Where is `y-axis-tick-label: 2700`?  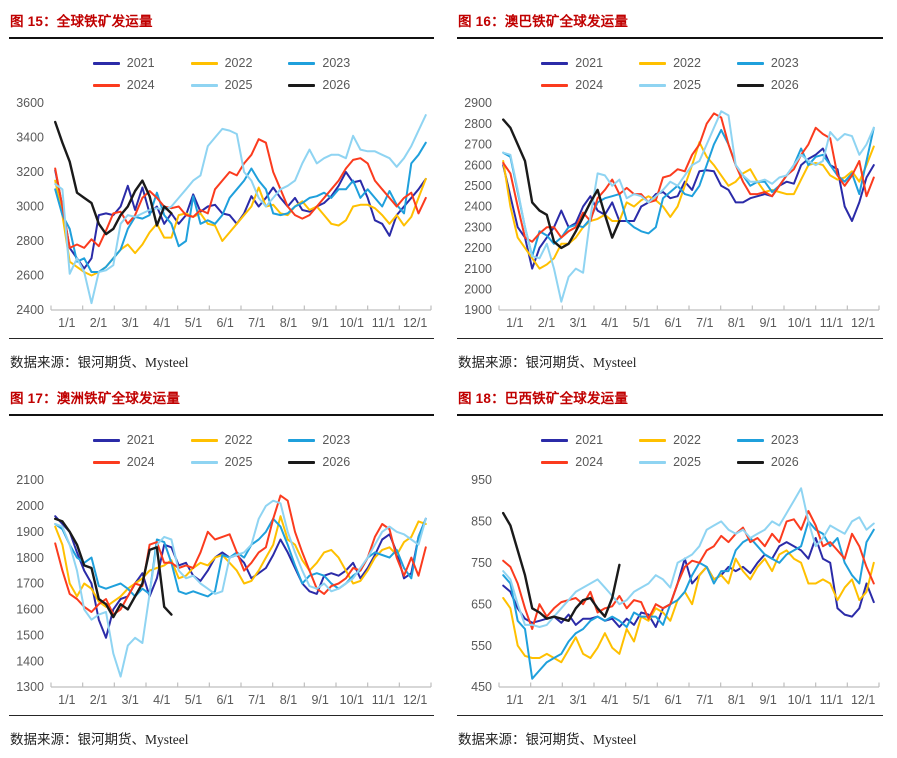
y-axis-tick-label: 2700 is located at coordinates (478, 145).